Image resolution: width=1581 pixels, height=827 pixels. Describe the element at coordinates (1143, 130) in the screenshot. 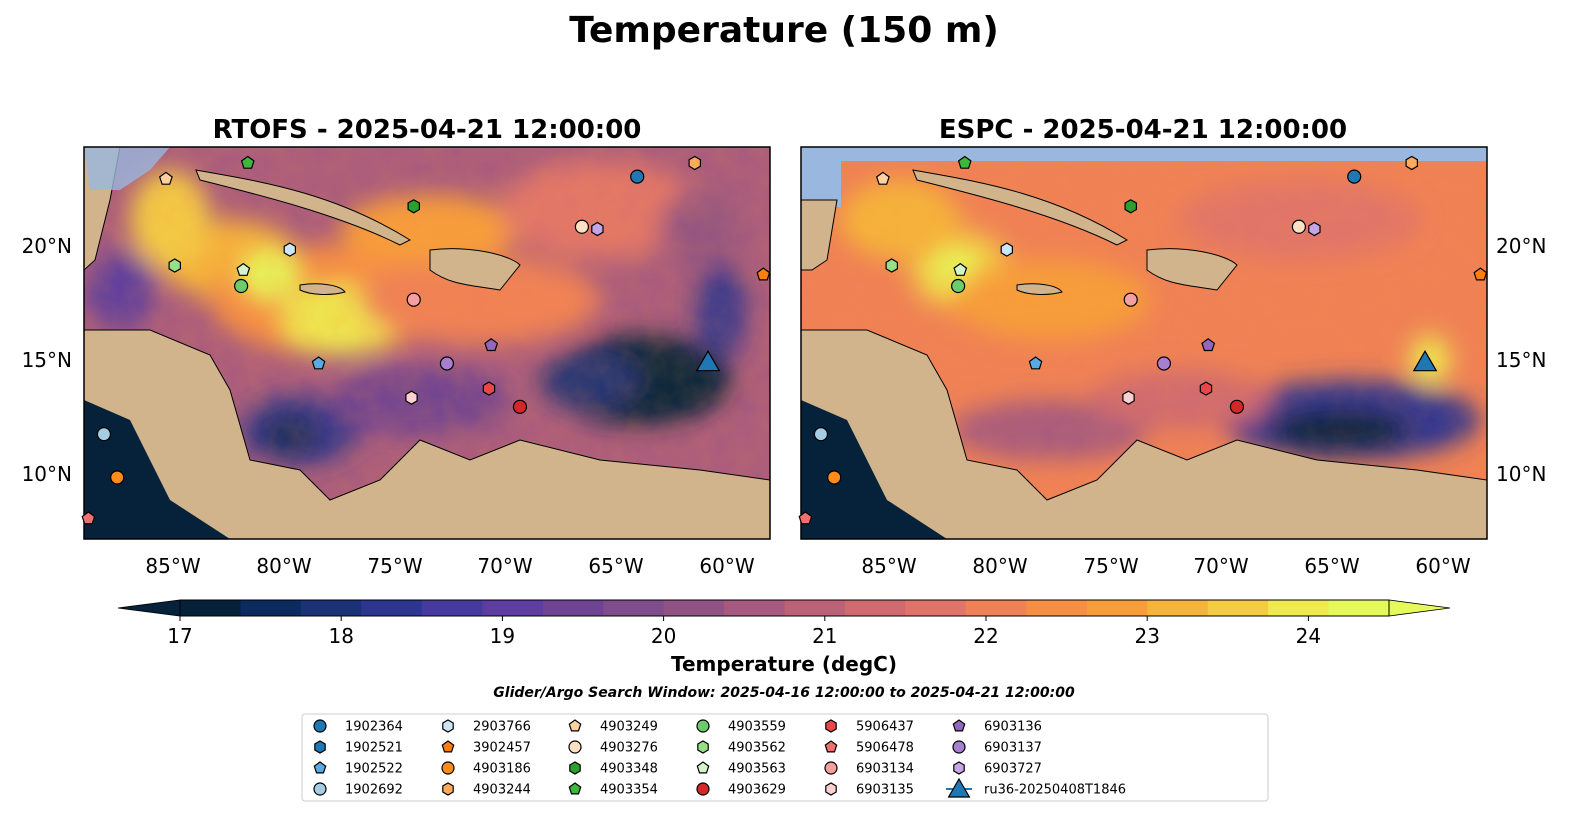

I see `espc-panel-title: ESPC - 2025-04-21 12:00:00` at that location.